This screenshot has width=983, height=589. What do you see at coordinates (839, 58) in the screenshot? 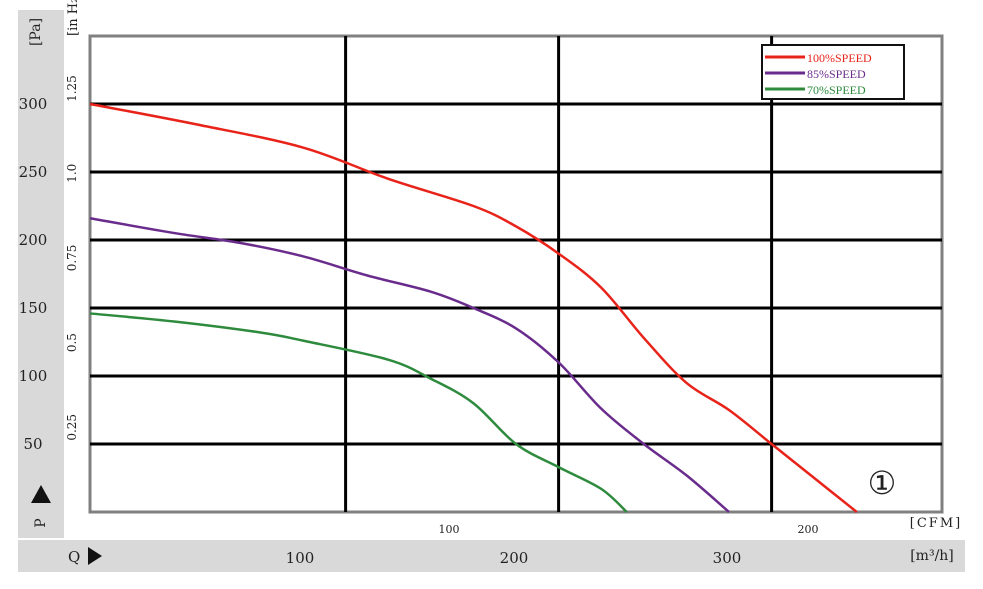
I see `legend-label: 100%SPEED` at bounding box center [839, 58].